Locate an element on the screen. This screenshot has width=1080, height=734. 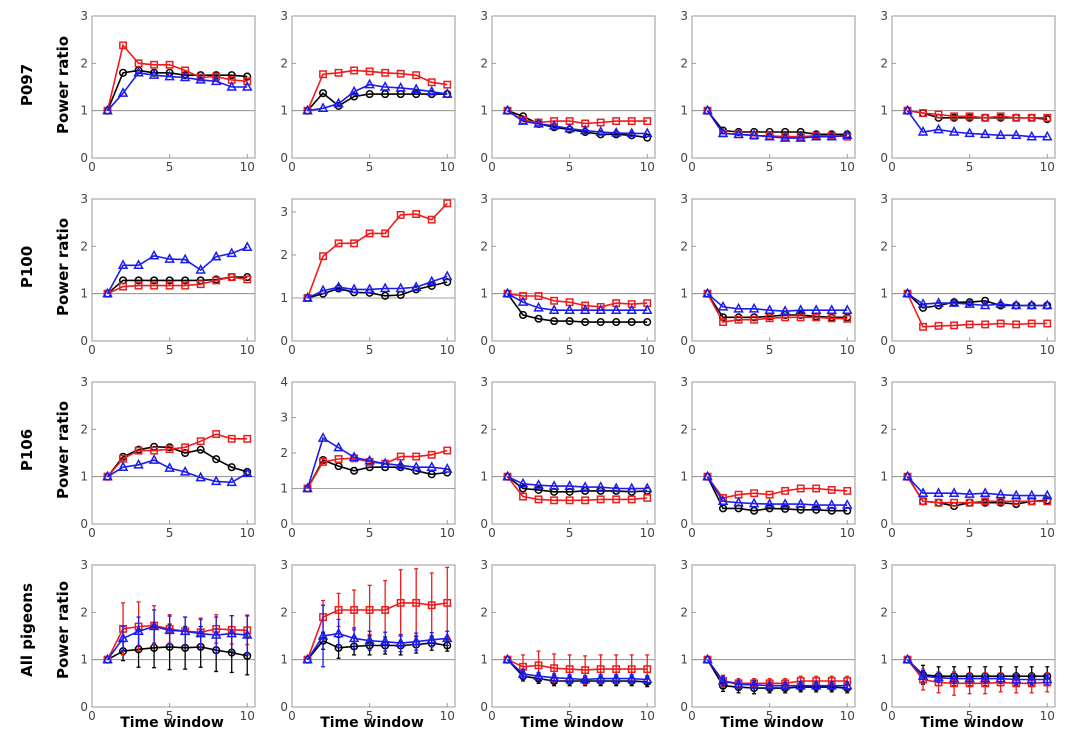
row-label-p106: P106 is located at coordinates (27, 450).